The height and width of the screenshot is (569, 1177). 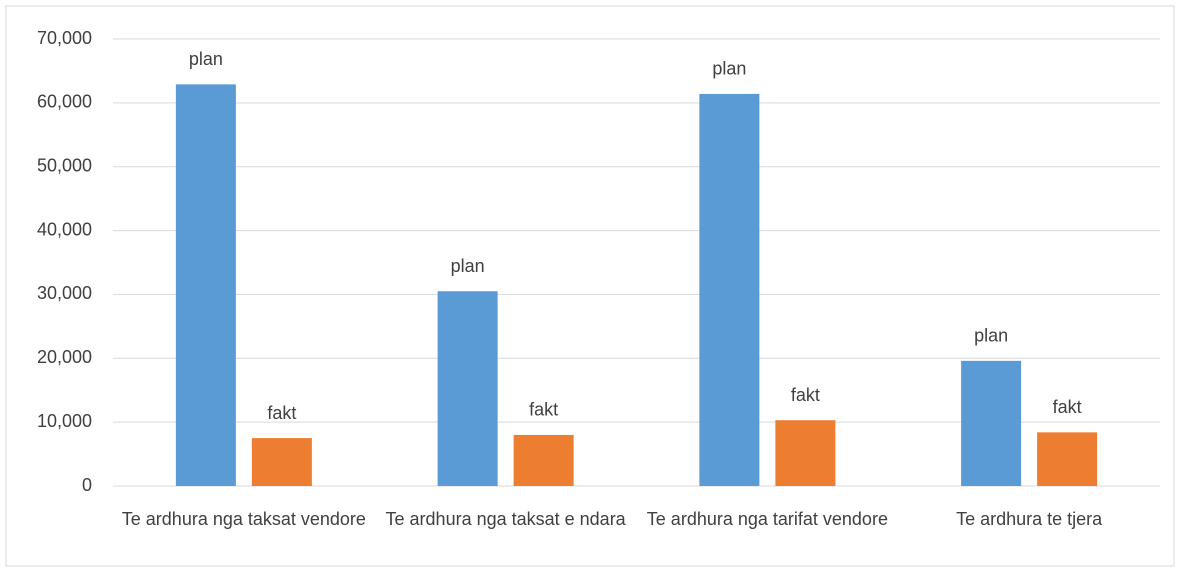 I want to click on y-tick-label: 40,000, so click(x=64, y=229).